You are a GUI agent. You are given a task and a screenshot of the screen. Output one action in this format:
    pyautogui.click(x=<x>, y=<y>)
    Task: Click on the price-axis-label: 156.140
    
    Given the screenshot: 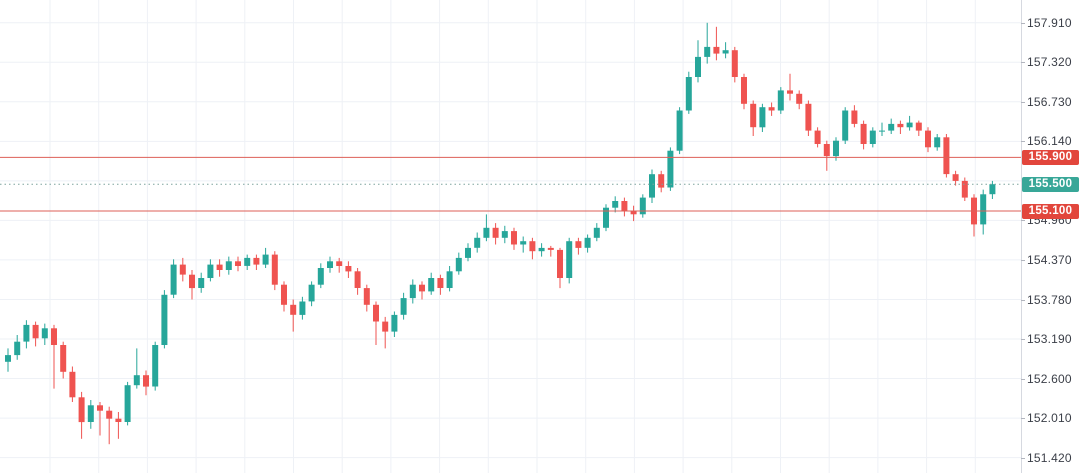 What is the action you would take?
    pyautogui.click(x=1046, y=141)
    